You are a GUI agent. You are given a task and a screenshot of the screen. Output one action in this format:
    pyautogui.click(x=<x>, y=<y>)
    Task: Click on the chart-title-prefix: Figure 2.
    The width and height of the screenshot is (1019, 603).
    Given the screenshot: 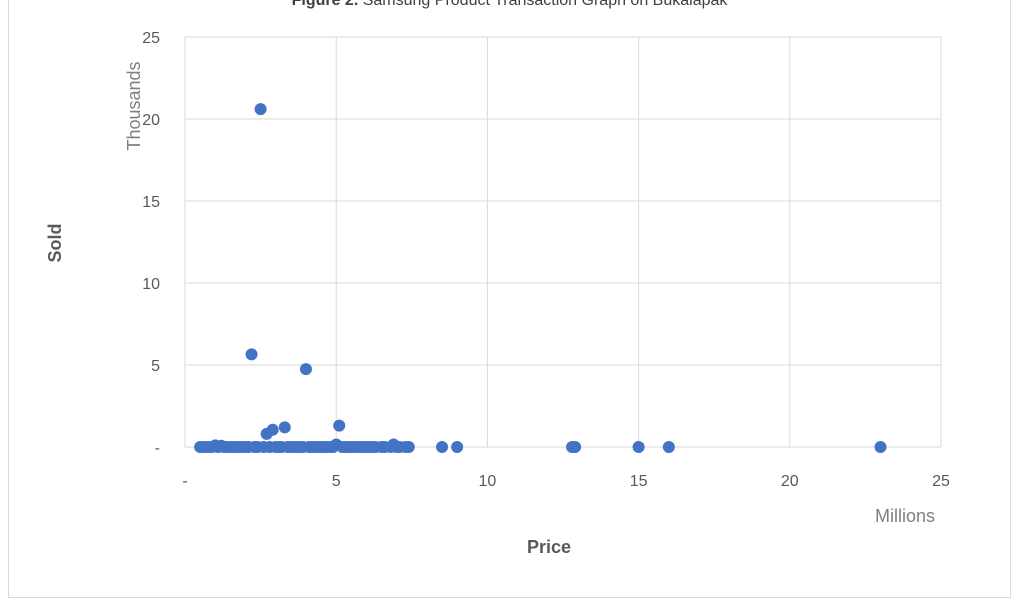 What is the action you would take?
    pyautogui.click(x=325, y=4)
    